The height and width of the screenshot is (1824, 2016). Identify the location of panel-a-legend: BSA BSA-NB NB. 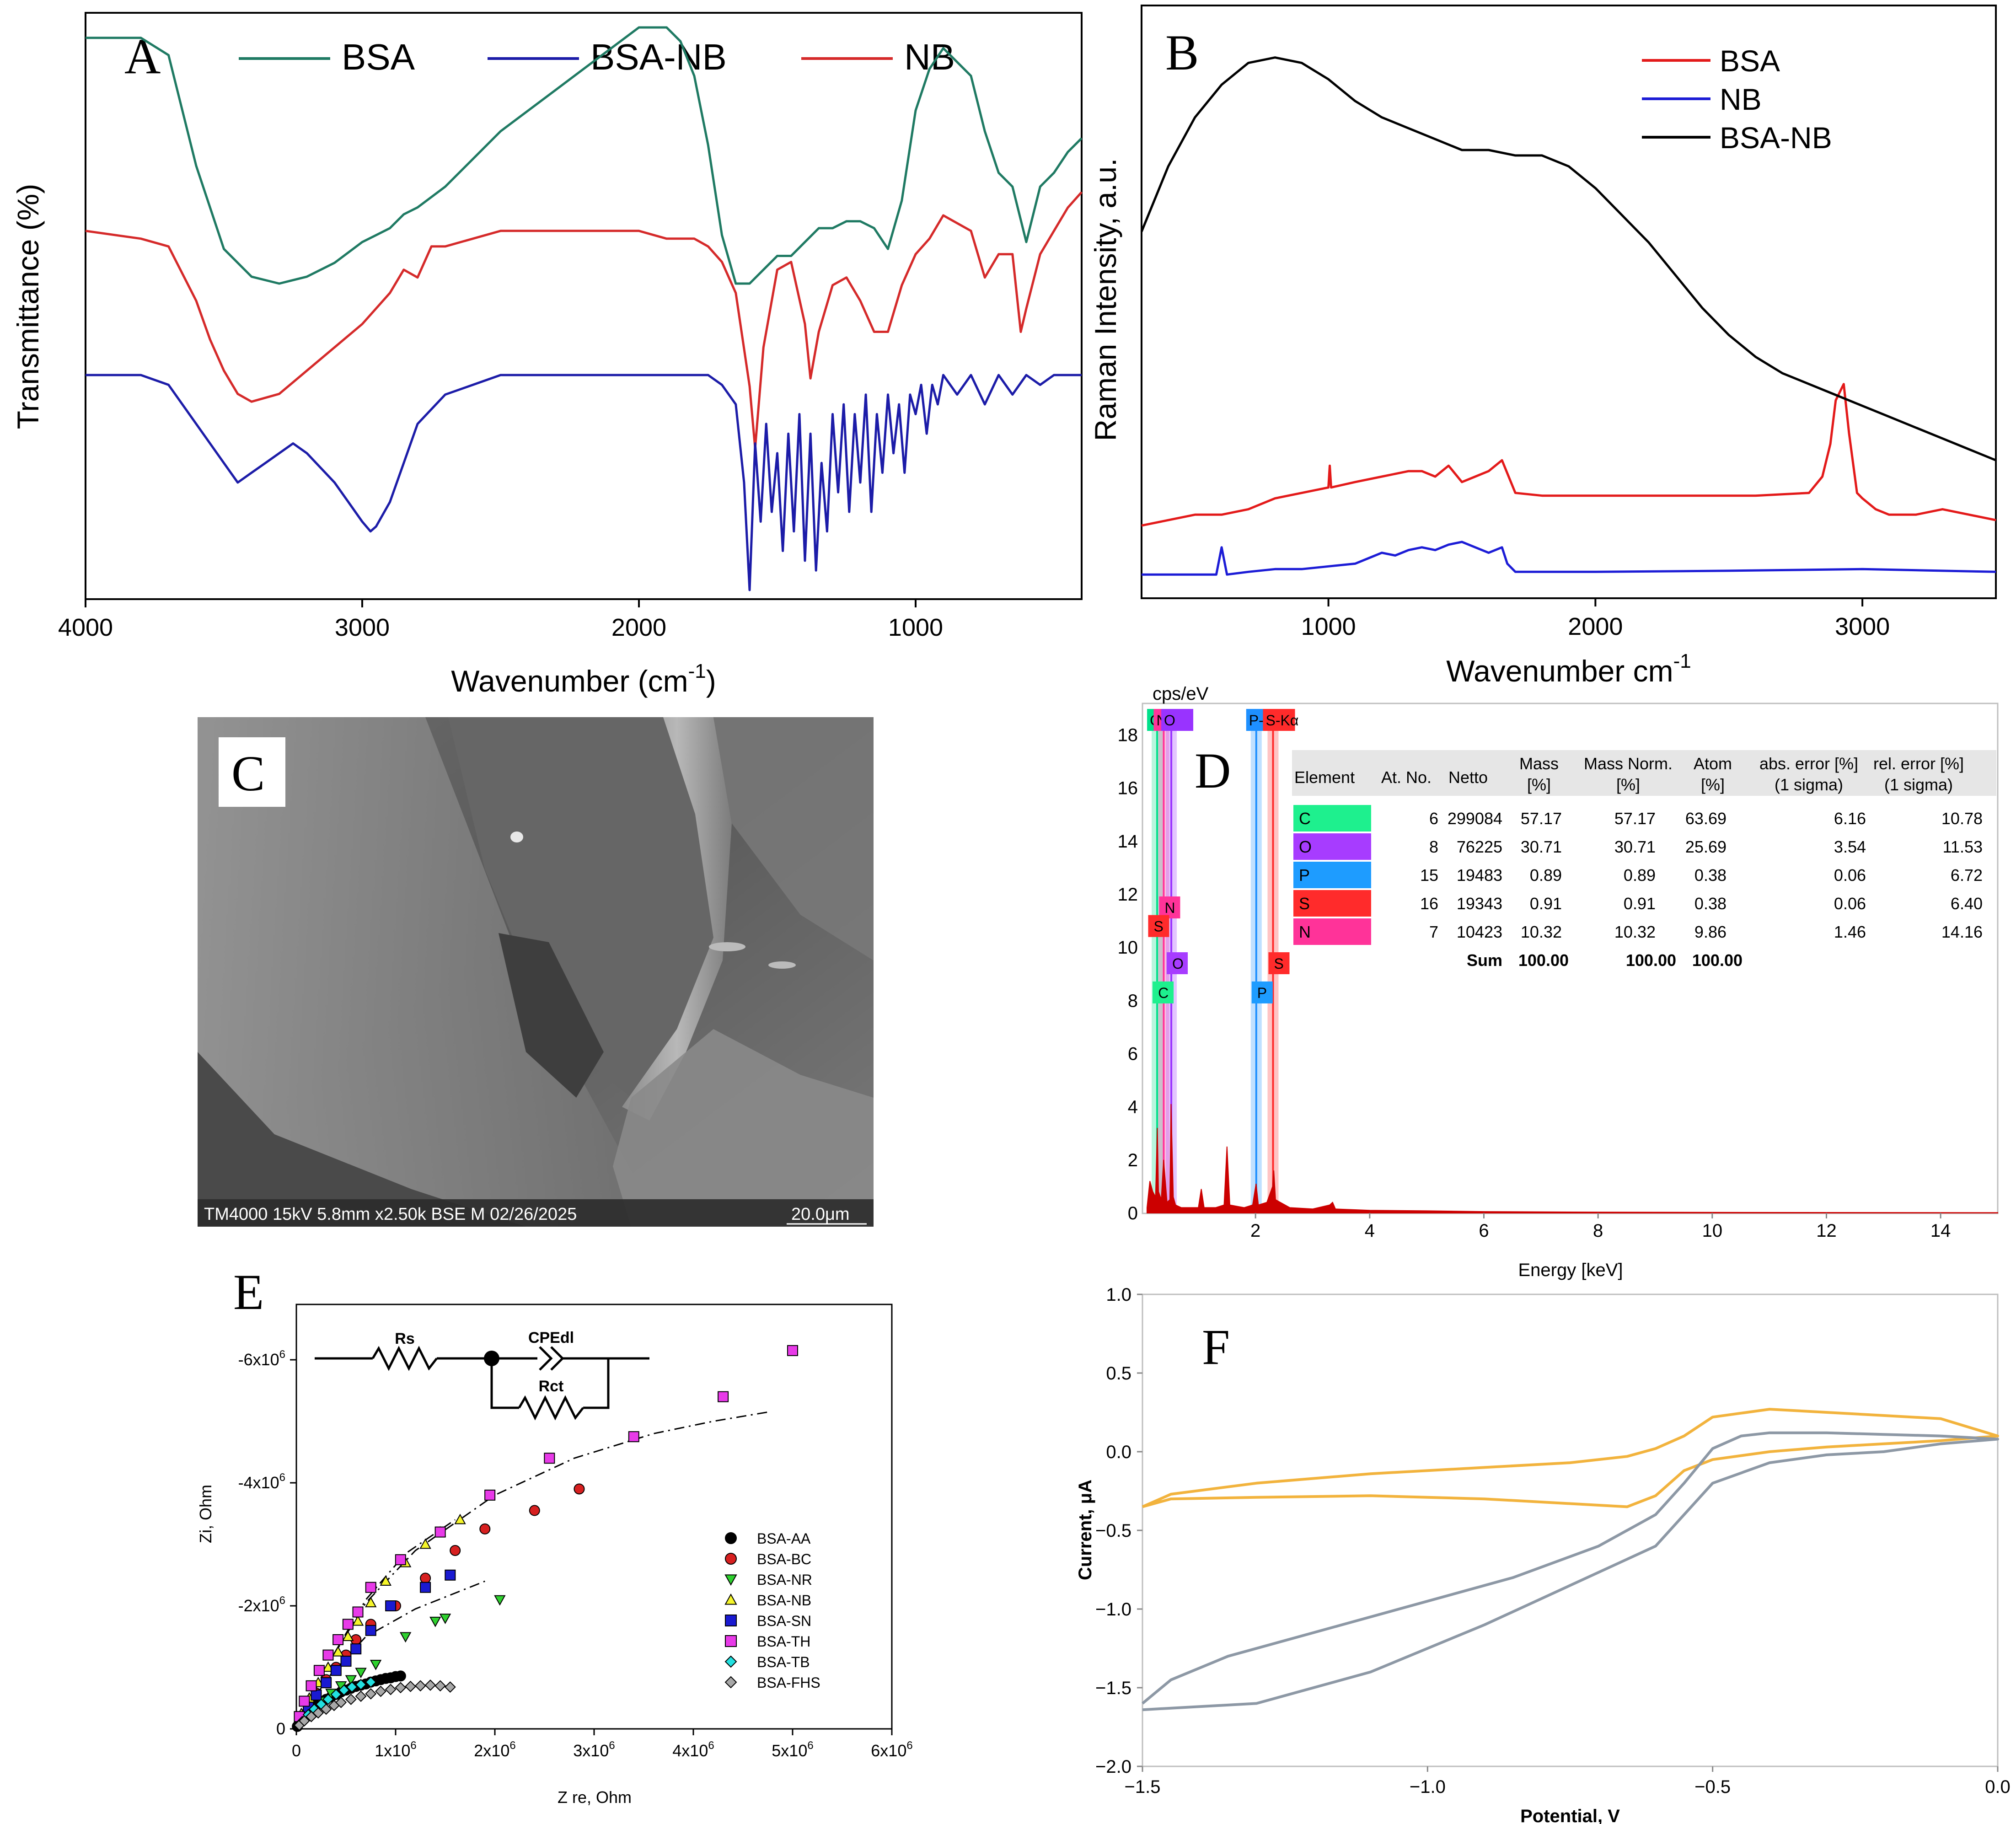
(597, 57).